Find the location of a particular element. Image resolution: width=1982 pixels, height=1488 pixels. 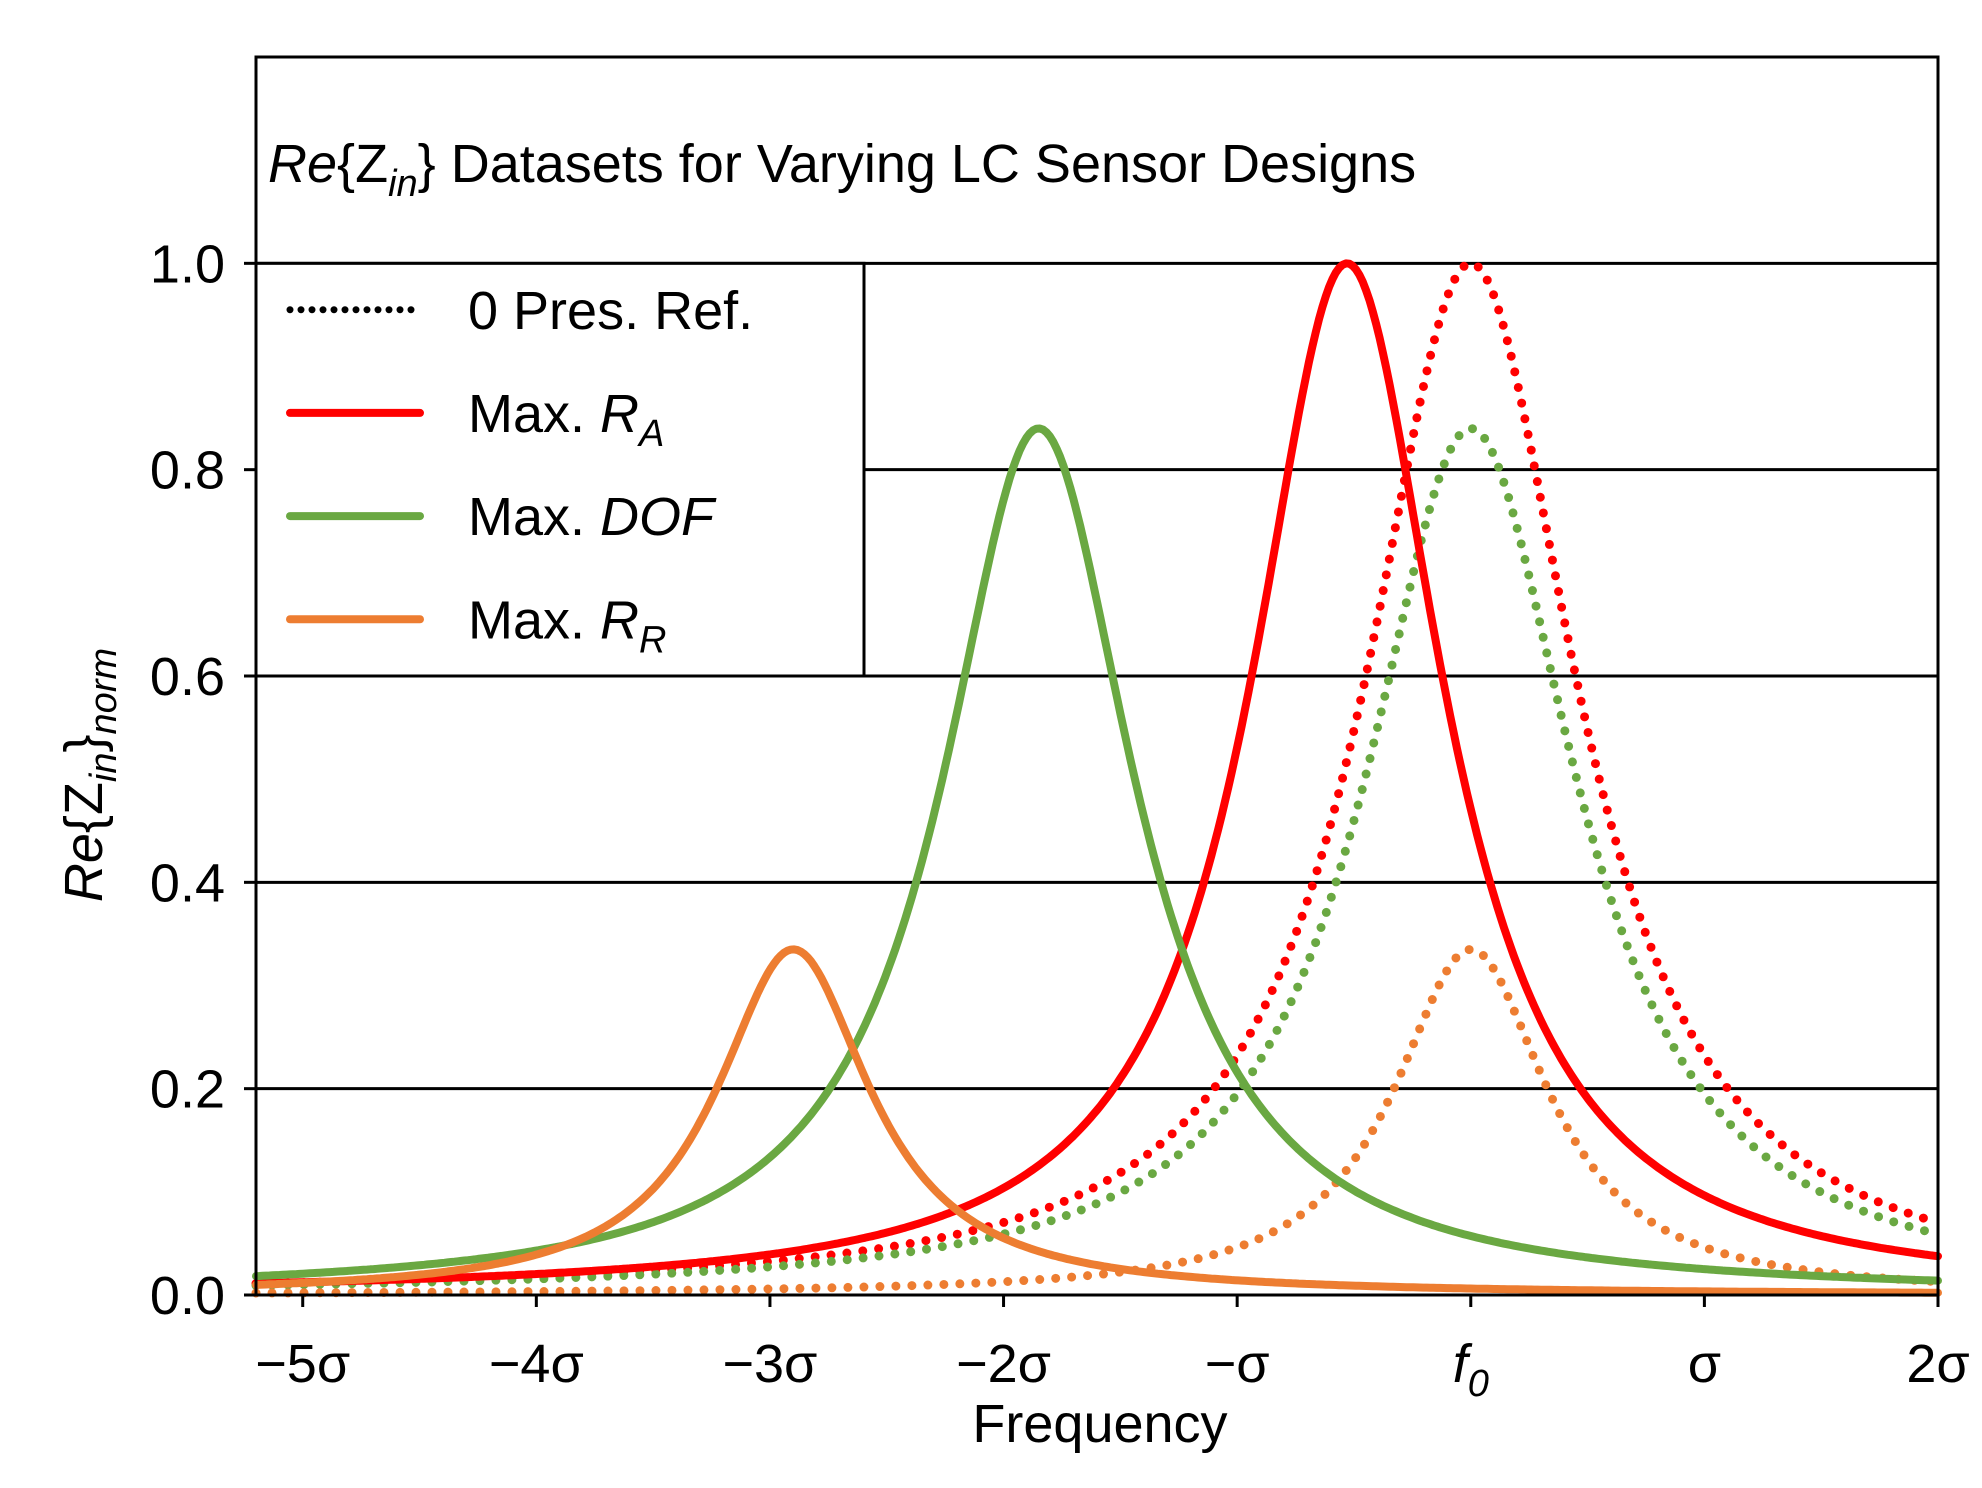

x-tick-label-1: σ is located at coordinates (1704, 1364).